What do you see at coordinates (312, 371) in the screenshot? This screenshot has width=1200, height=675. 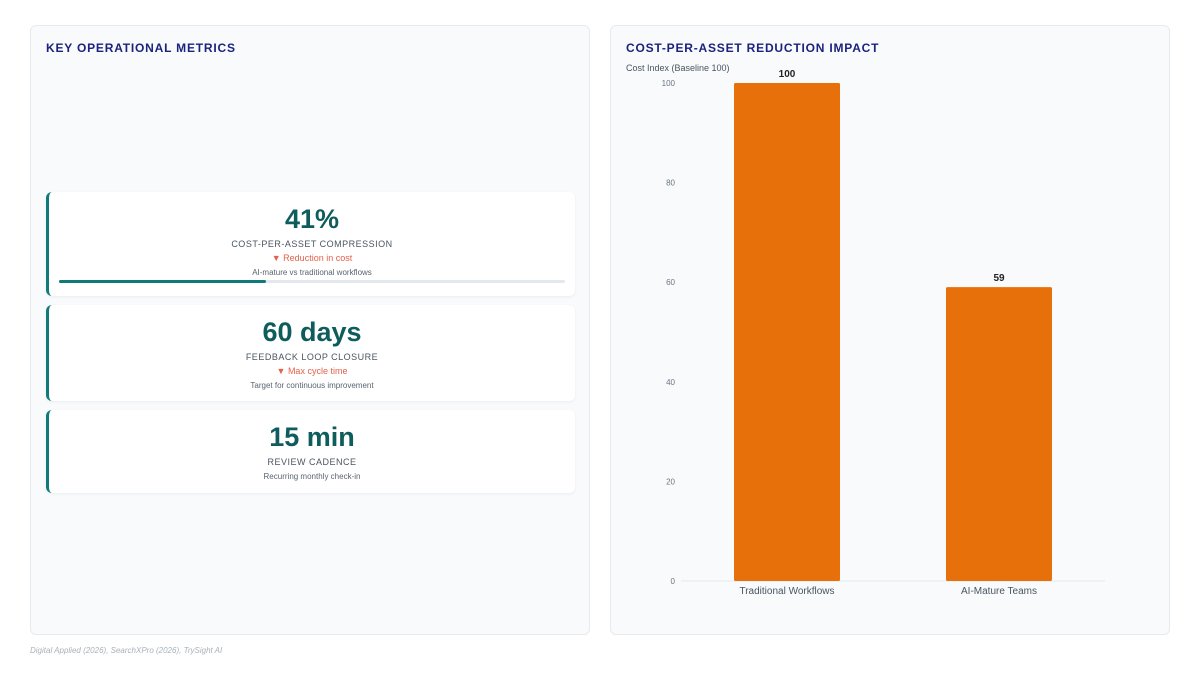 I see `metric-delta: ▼ Max cycle time` at bounding box center [312, 371].